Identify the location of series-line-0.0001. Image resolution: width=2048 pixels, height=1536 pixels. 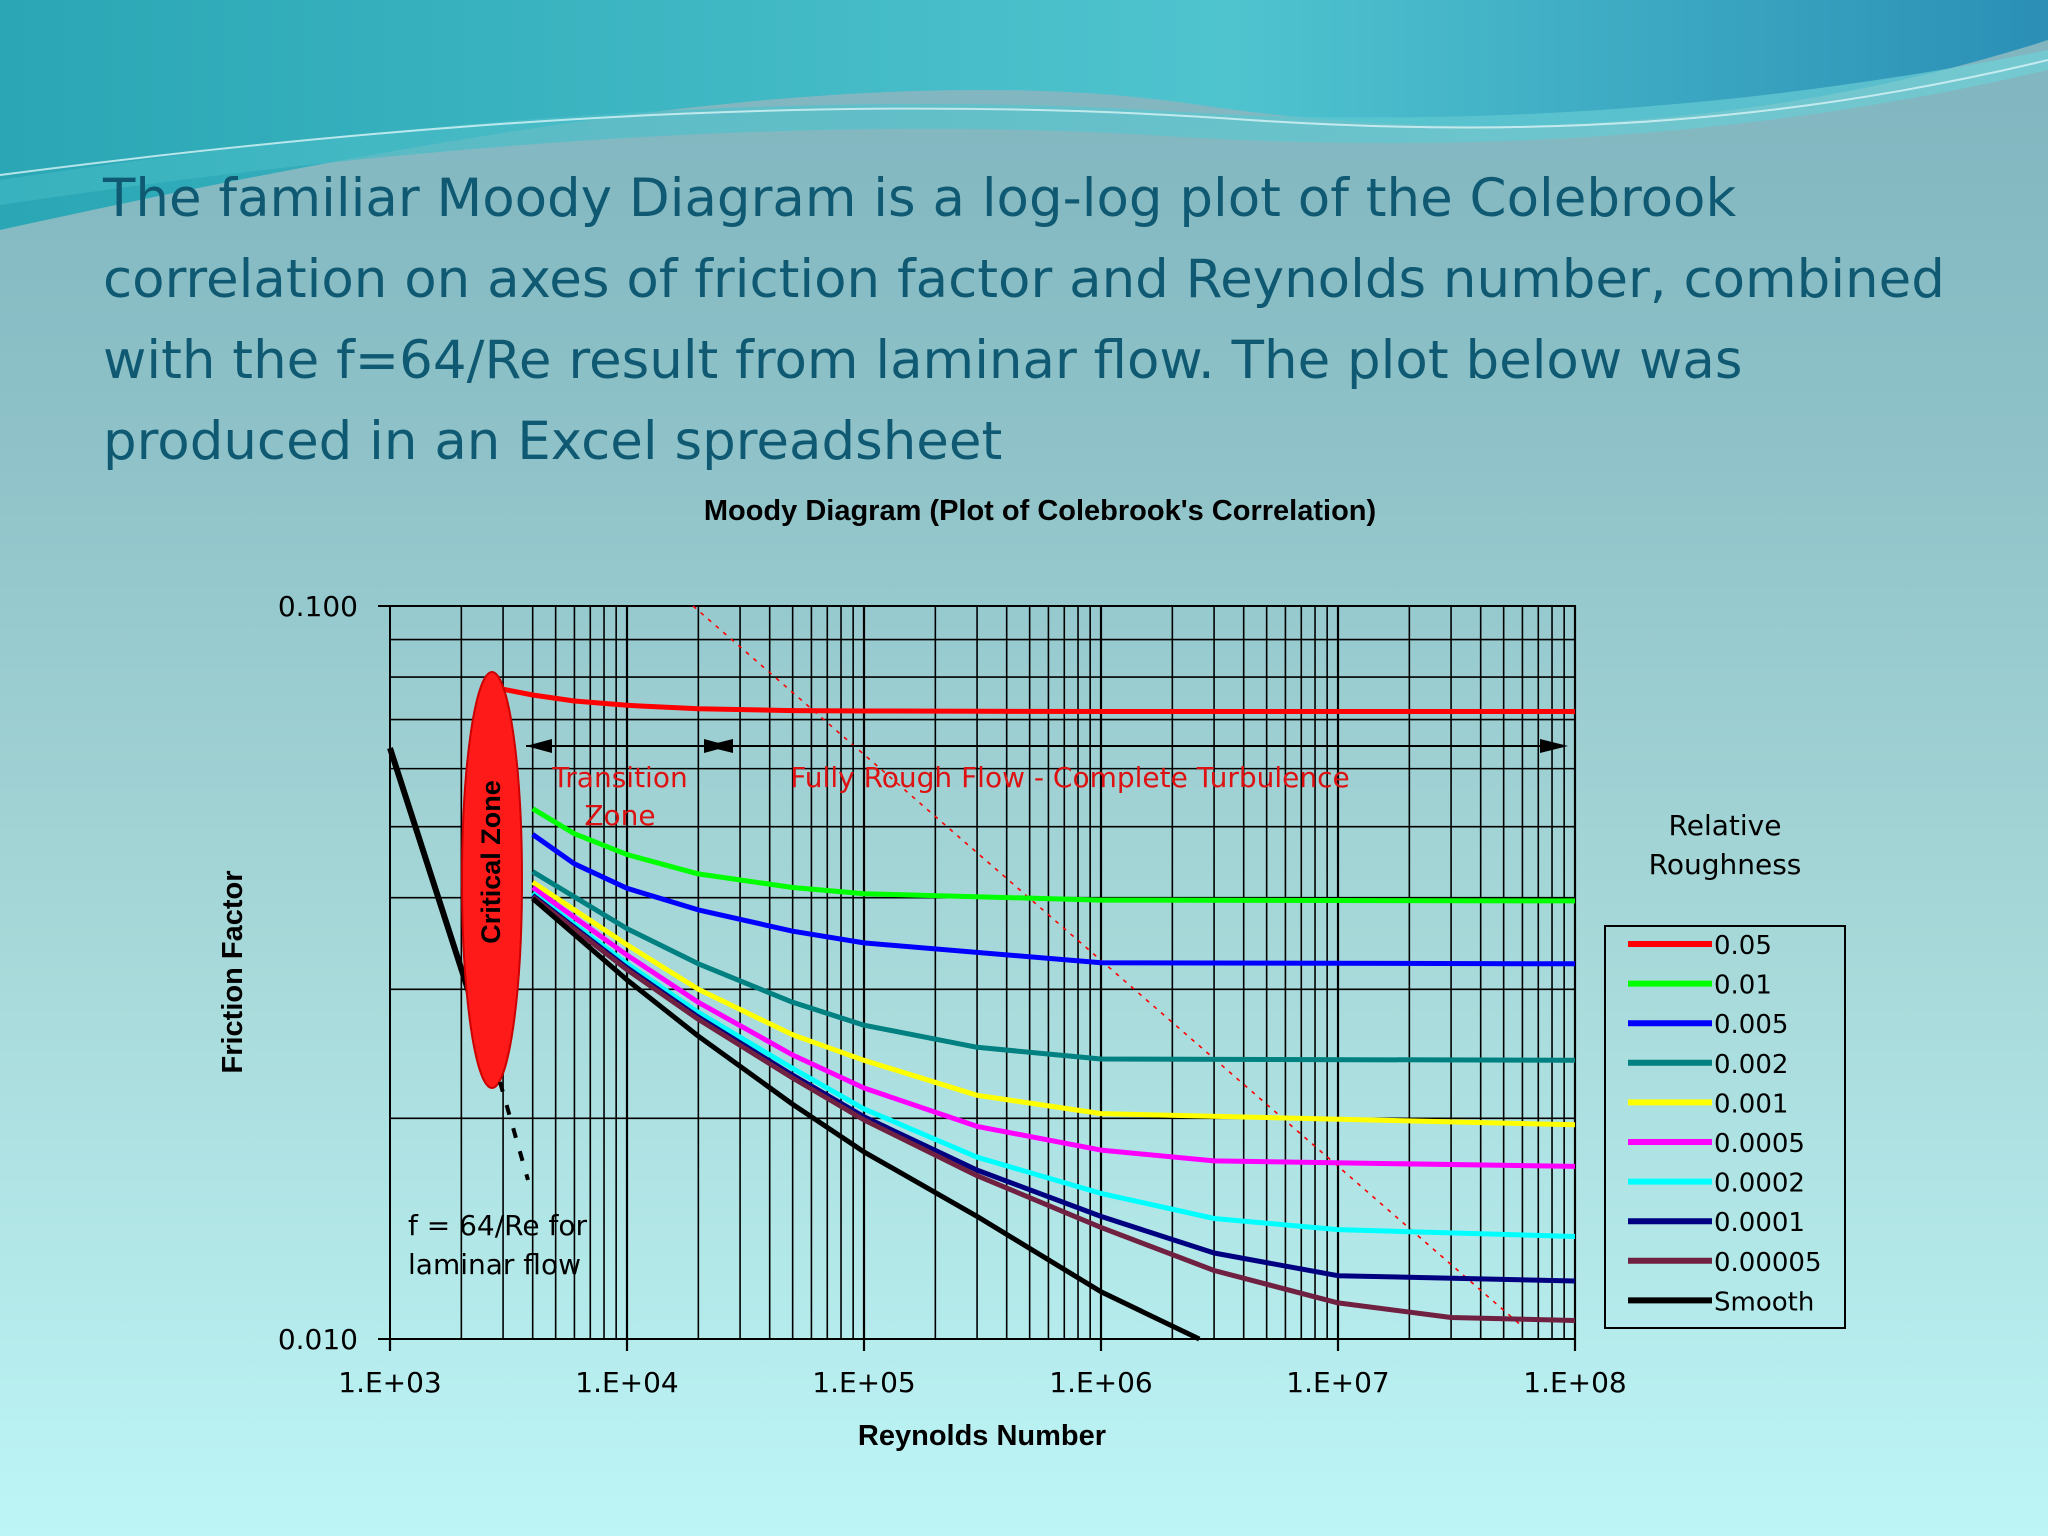
(1053, 1088).